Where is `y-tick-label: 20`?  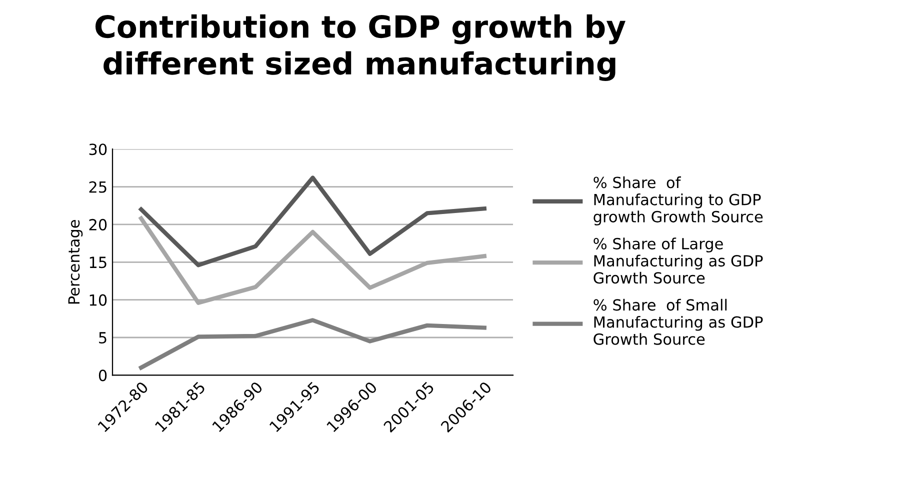 y-tick-label: 20 is located at coordinates (98, 224).